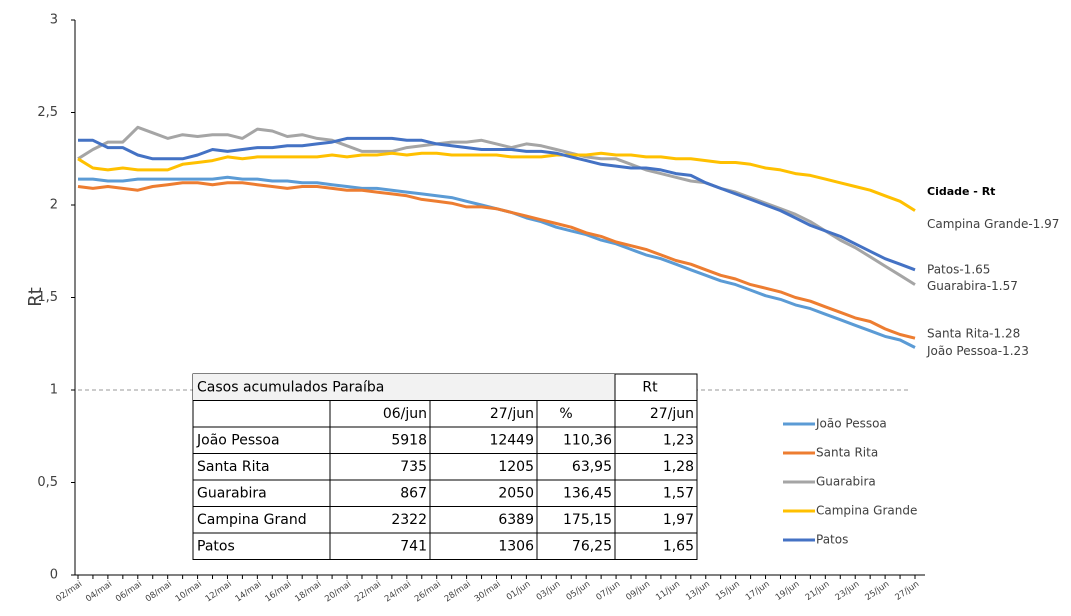 The width and height of the screenshot is (1071, 616). What do you see at coordinates (69, 591) in the screenshot?
I see `x-tick-label: 02/mai` at bounding box center [69, 591].